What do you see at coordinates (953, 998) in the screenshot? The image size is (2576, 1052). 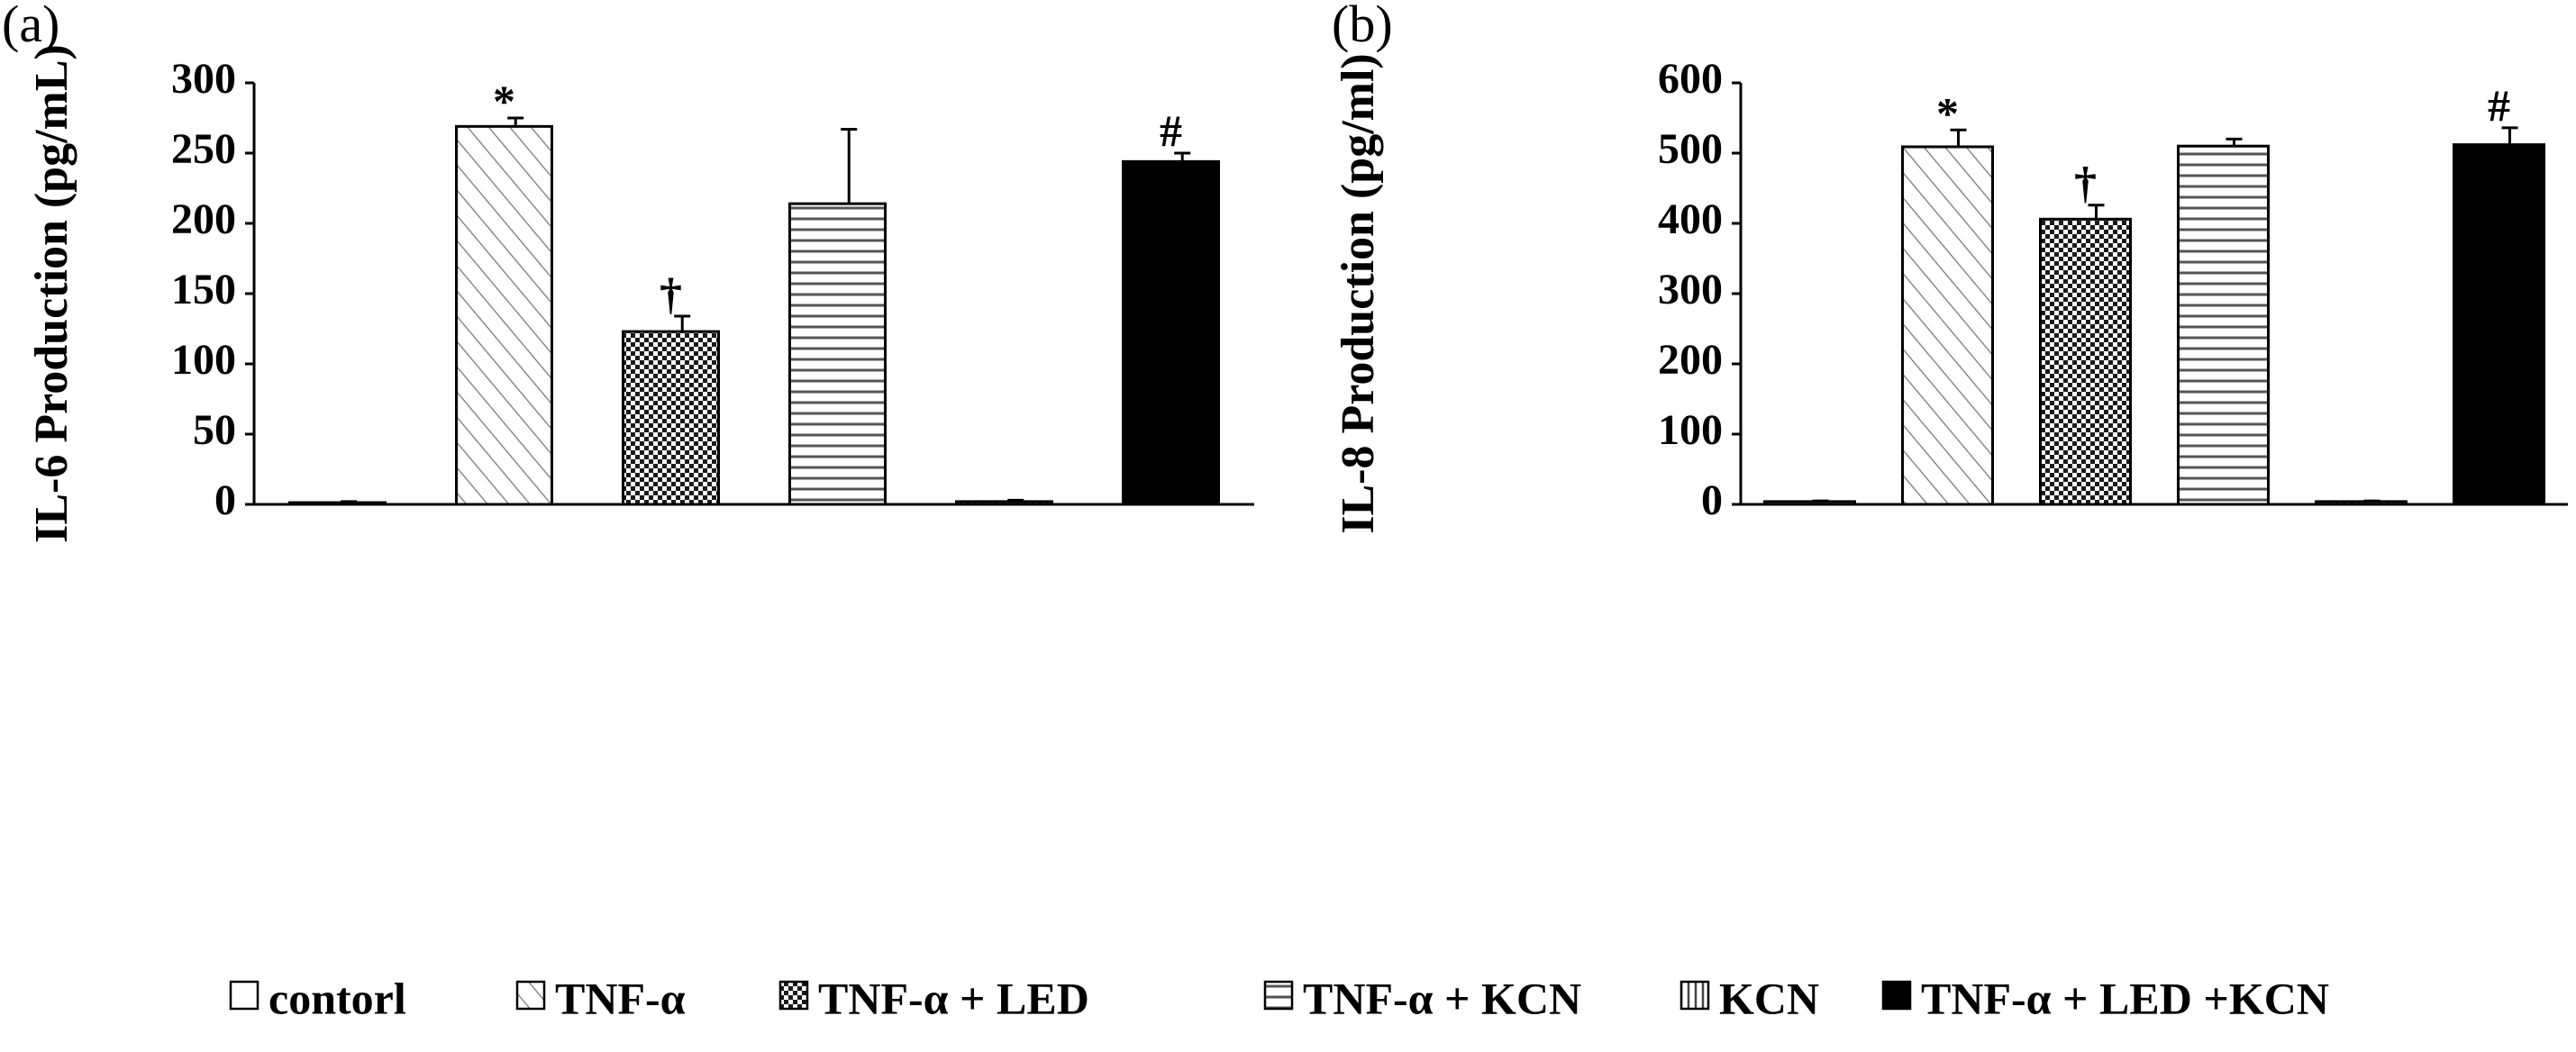 I see `legend-label: TNF-α + LED` at bounding box center [953, 998].